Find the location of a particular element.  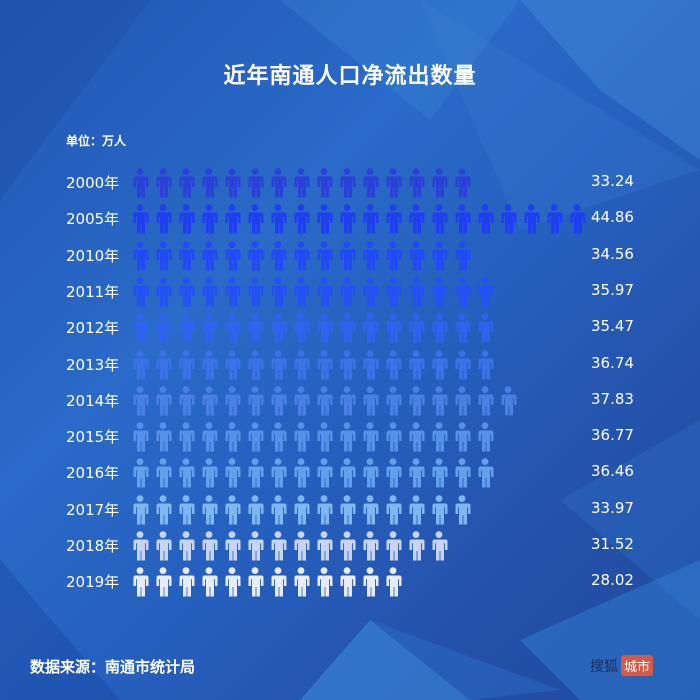

chart-row: 2016年 36.46 is located at coordinates (350, 474).